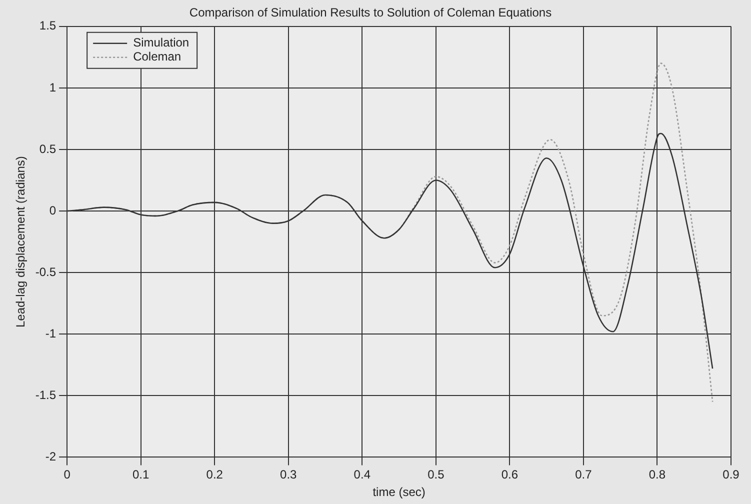 This screenshot has height=504, width=751. Describe the element at coordinates (370, 13) in the screenshot. I see `chart-title: Comparison of Simulation Results to Solution of Coleman Equations` at that location.